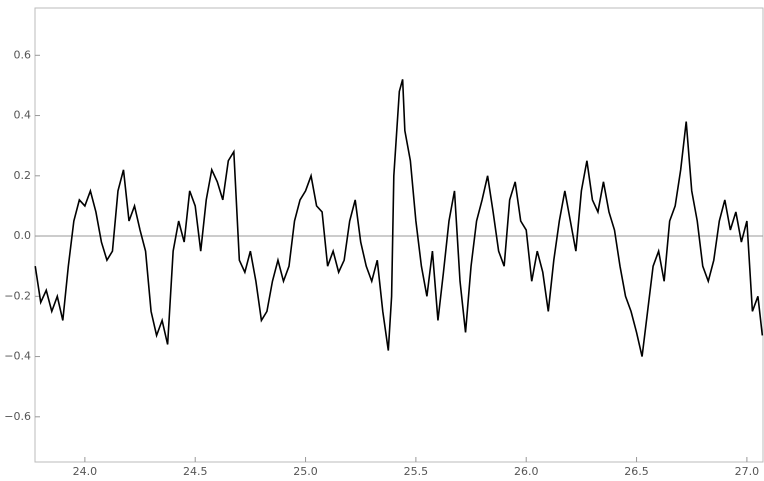 Image resolution: width=764 pixels, height=481 pixels. What do you see at coordinates (85, 471) in the screenshot?
I see `x-tick-label: 24.0` at bounding box center [85, 471].